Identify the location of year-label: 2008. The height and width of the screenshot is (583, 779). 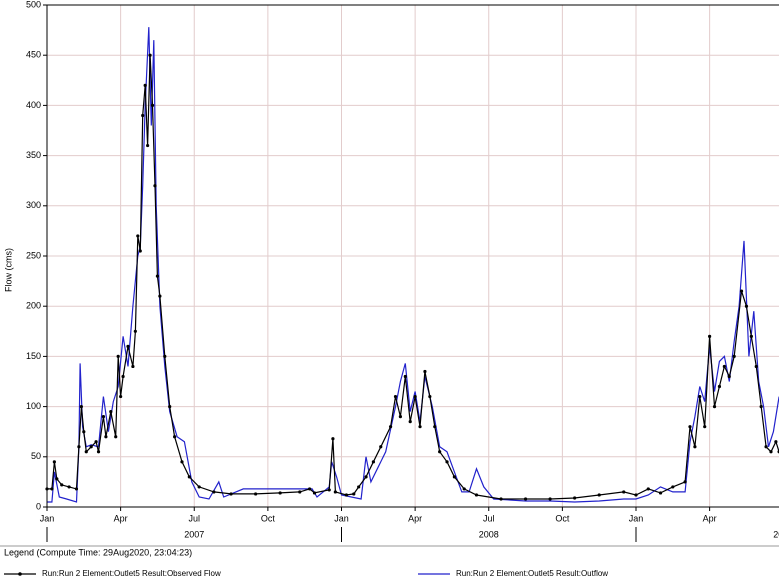
(489, 534).